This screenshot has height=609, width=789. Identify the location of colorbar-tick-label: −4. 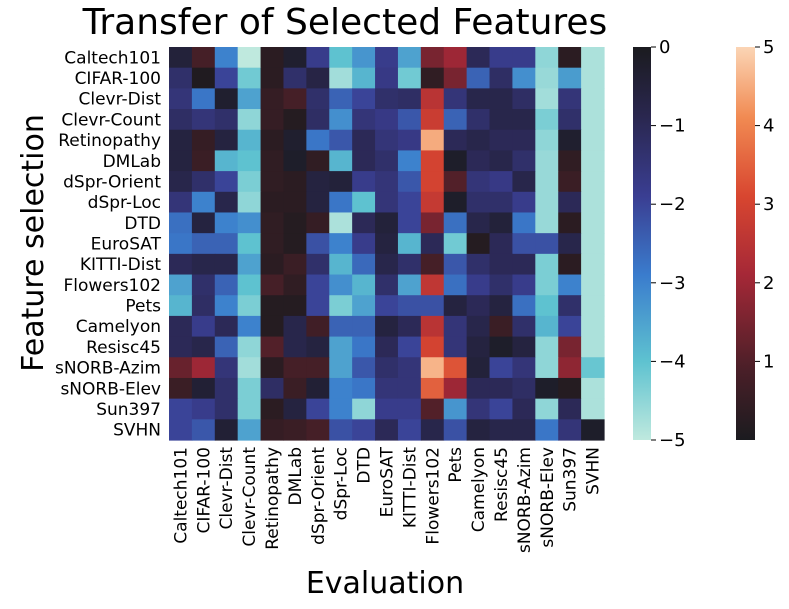
(672, 361).